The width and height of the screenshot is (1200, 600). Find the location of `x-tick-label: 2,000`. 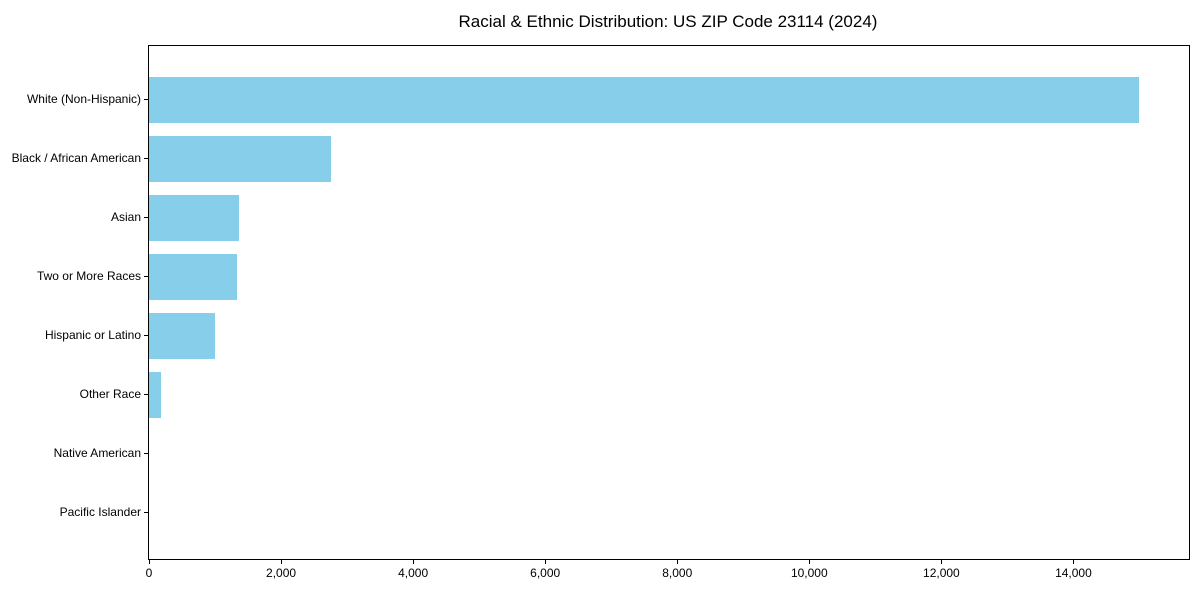

x-tick-label: 2,000 is located at coordinates (281, 573).